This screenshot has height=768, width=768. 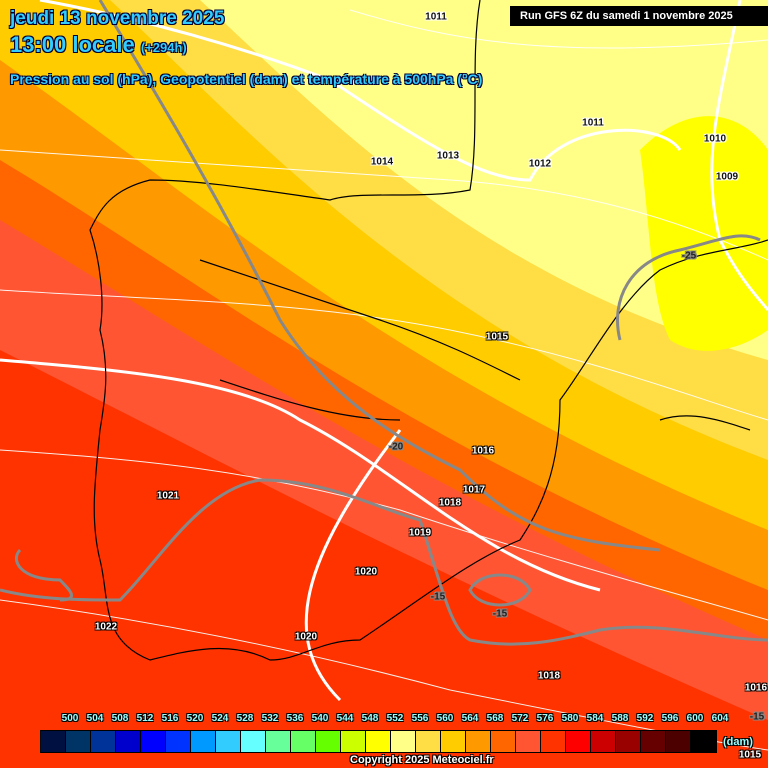 What do you see at coordinates (420, 533) in the screenshot?
I see `pressure-label: 1019` at bounding box center [420, 533].